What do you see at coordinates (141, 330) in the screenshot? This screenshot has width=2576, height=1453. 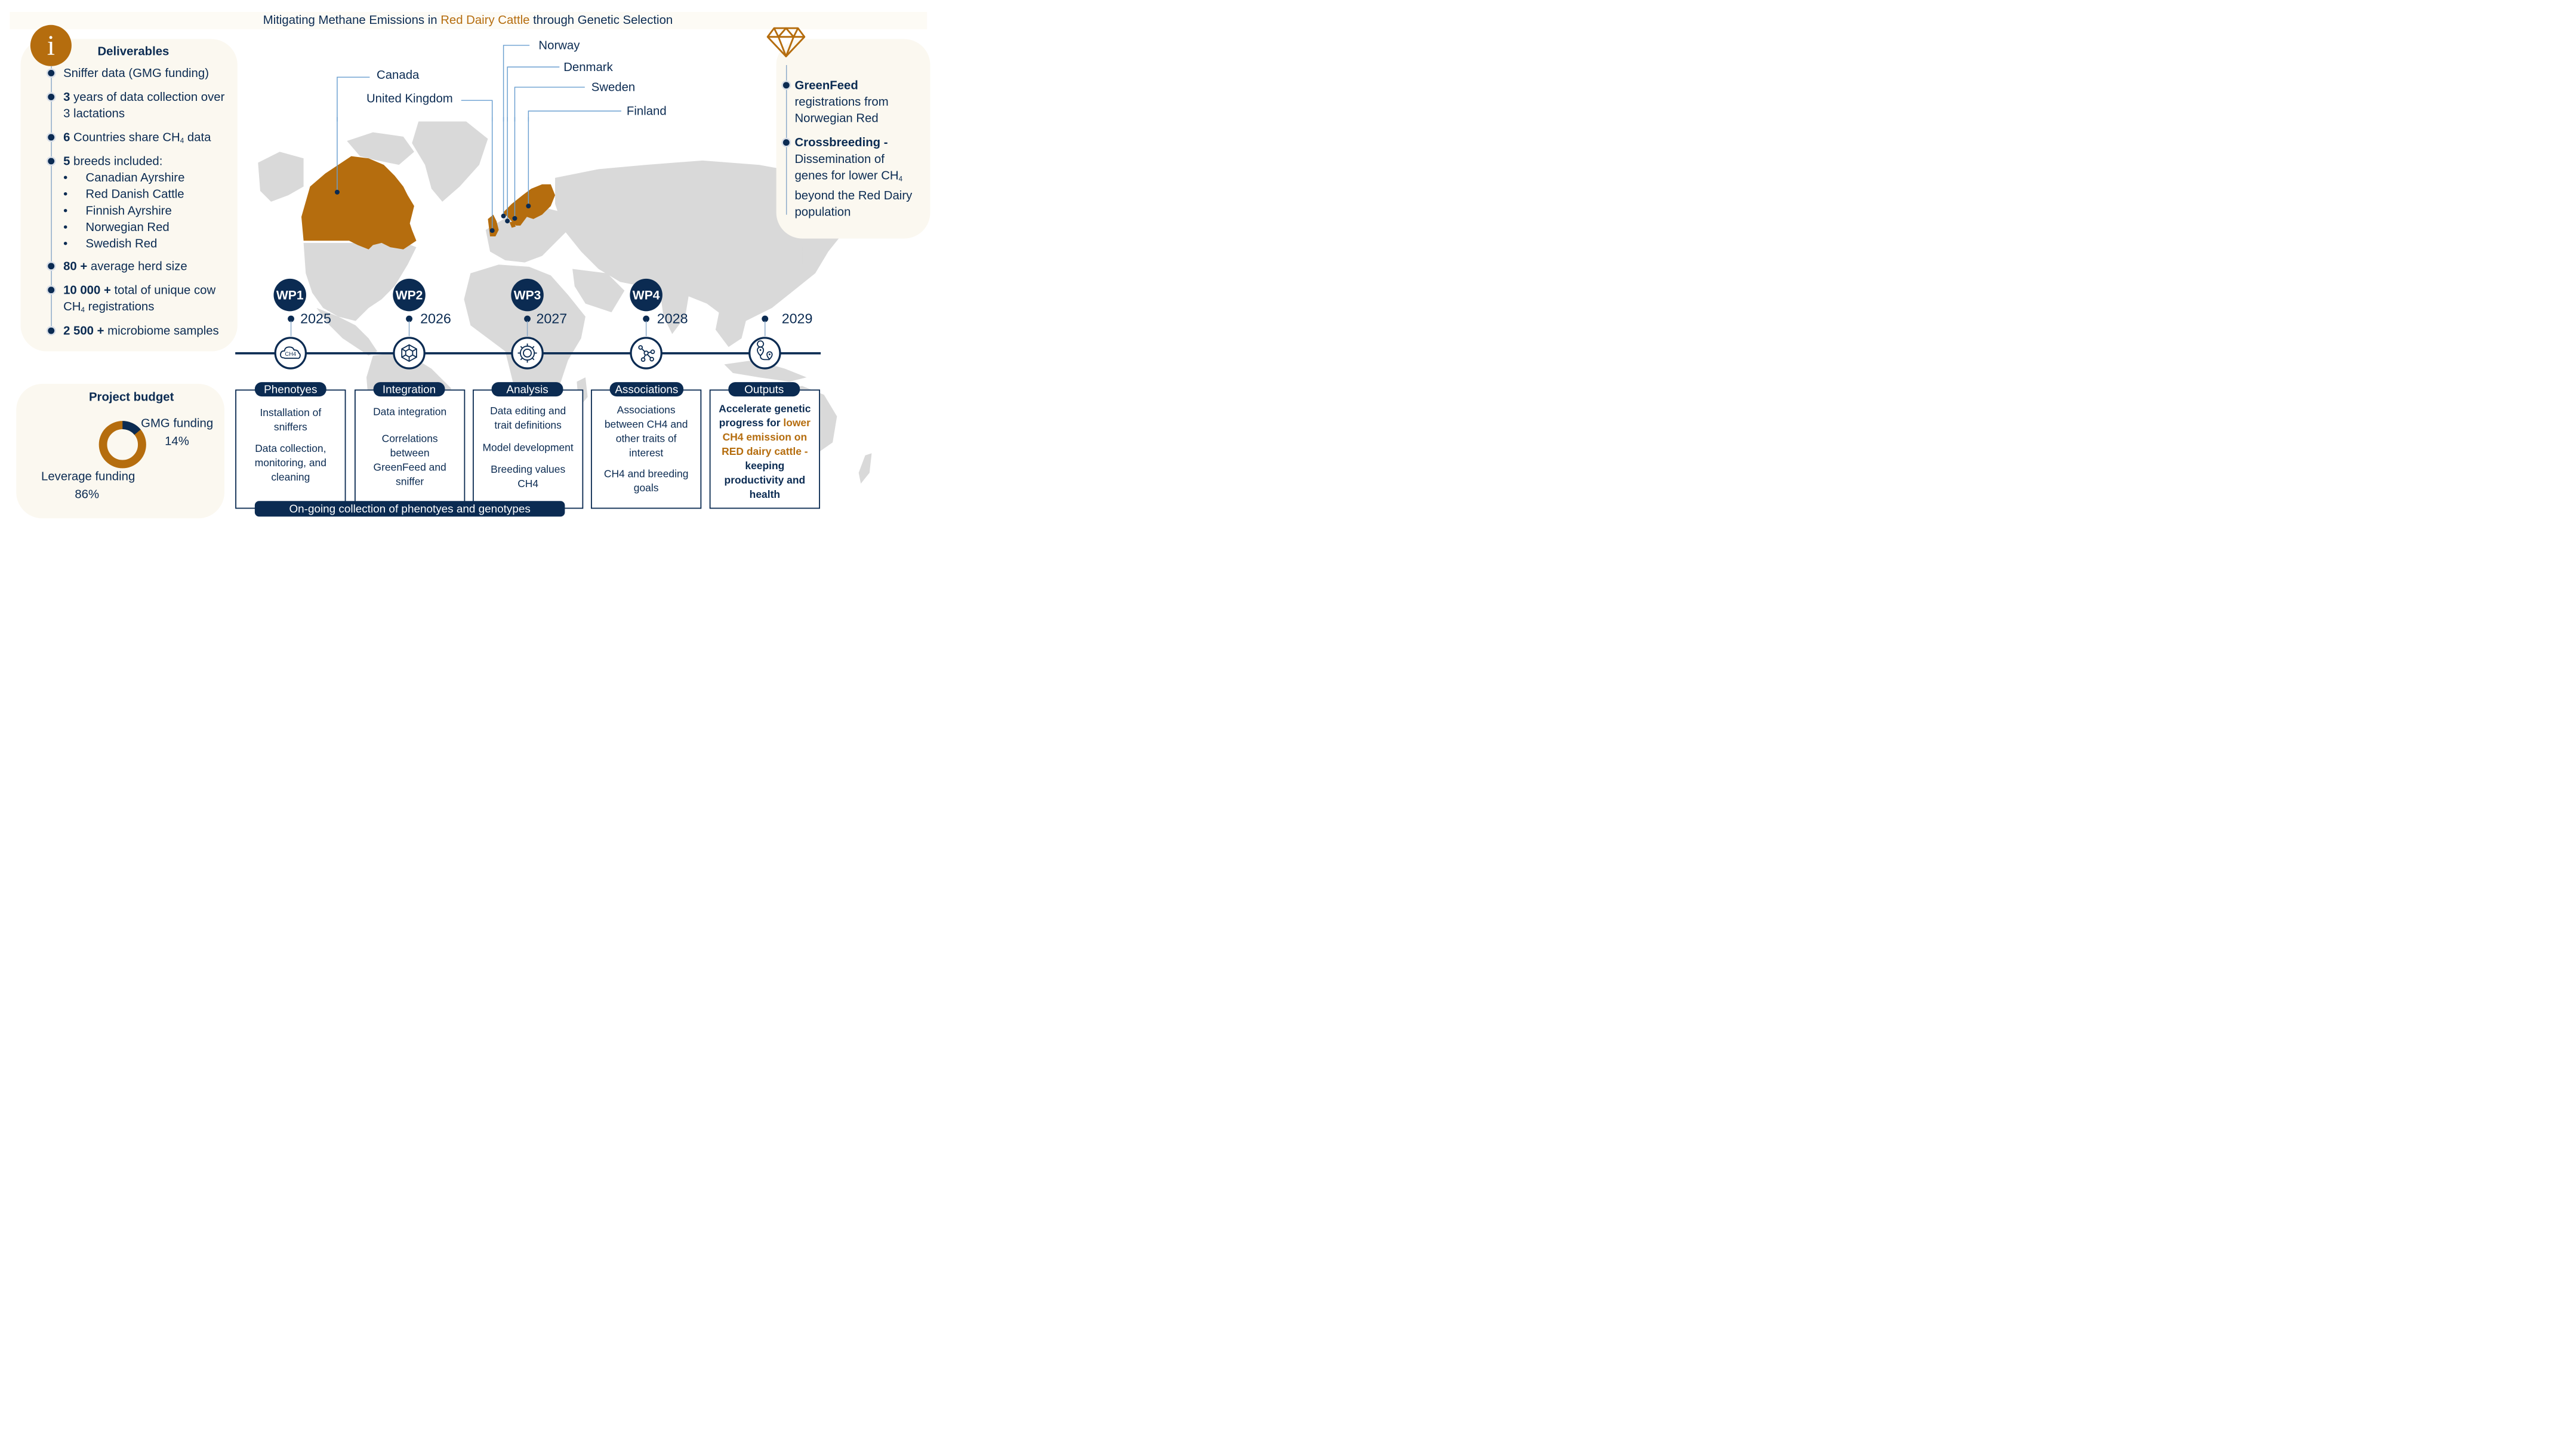 I see `deliverable-microbiome: 2 500 + microbiome samples` at bounding box center [141, 330].